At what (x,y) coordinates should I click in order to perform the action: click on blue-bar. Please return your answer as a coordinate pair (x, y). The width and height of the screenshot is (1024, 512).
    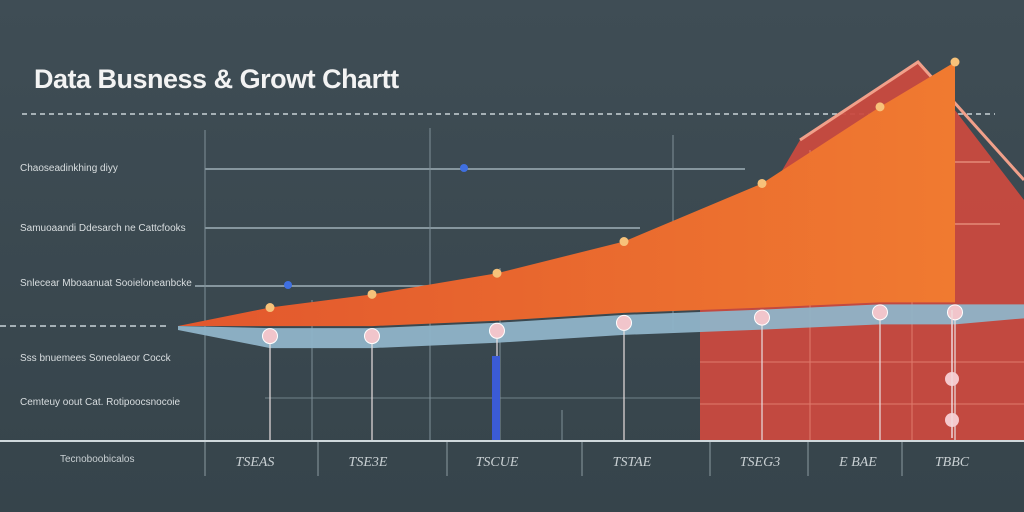
    Looking at the image, I should click on (496, 398).